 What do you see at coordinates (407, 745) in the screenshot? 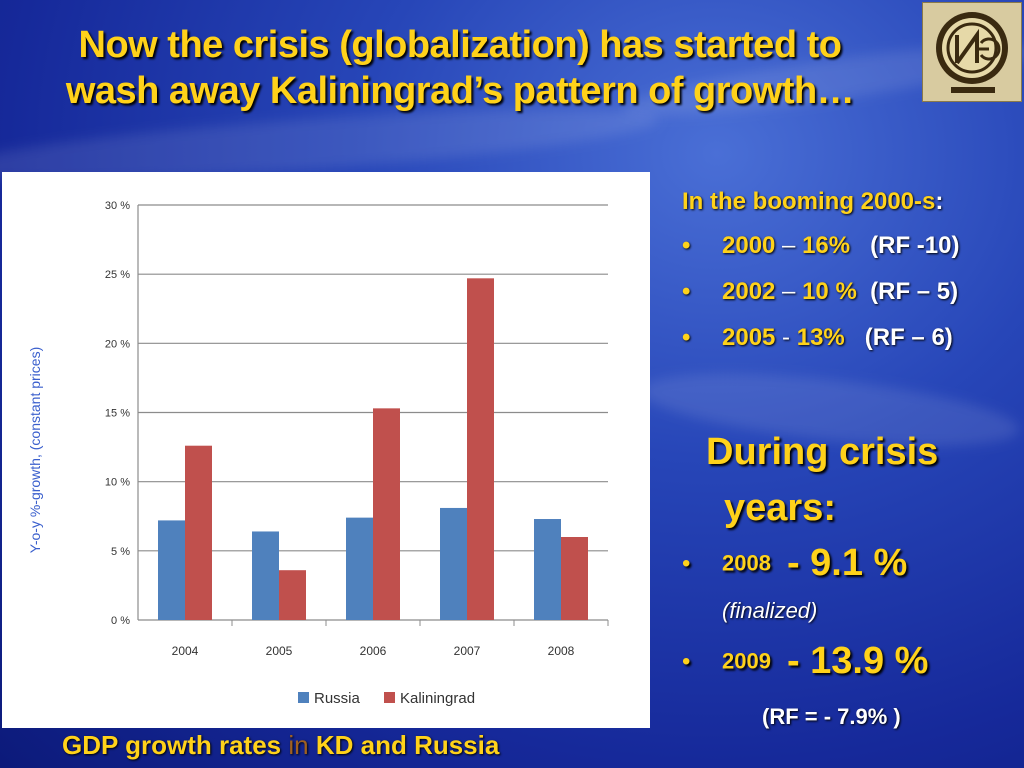
I see `caption-part-3: KD and Russia` at bounding box center [407, 745].